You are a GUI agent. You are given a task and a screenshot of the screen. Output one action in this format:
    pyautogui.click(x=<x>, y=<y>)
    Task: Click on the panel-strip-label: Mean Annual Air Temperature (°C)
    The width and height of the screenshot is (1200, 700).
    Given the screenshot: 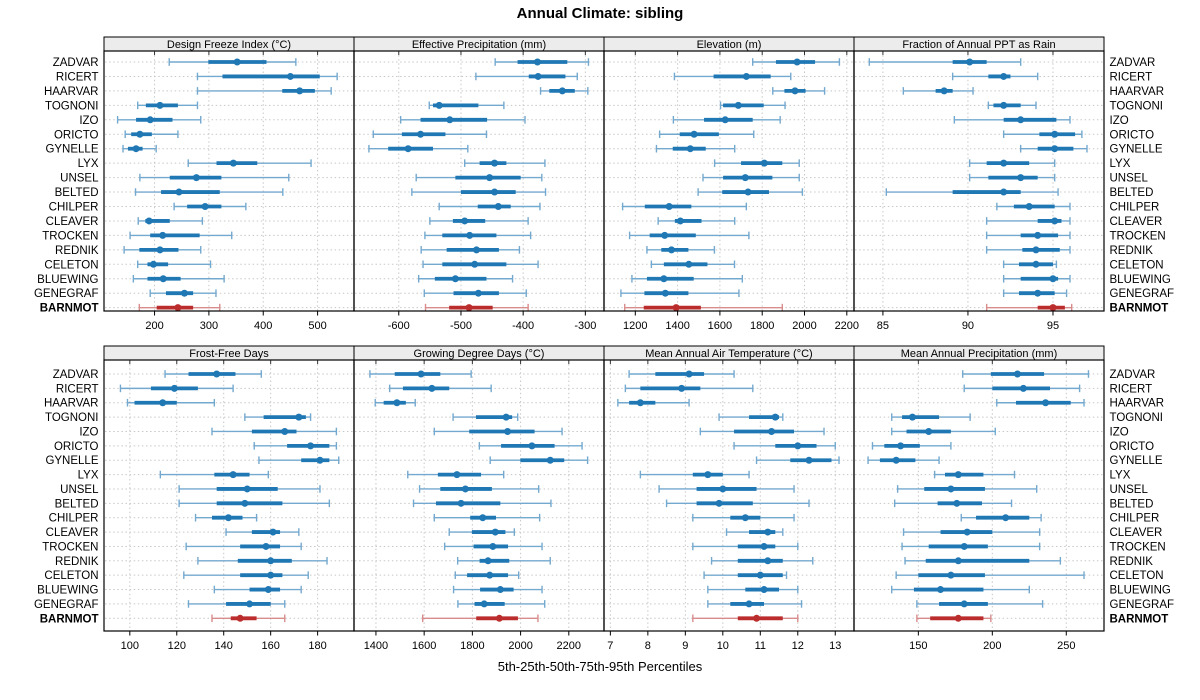 What is the action you would take?
    pyautogui.click(x=728, y=354)
    